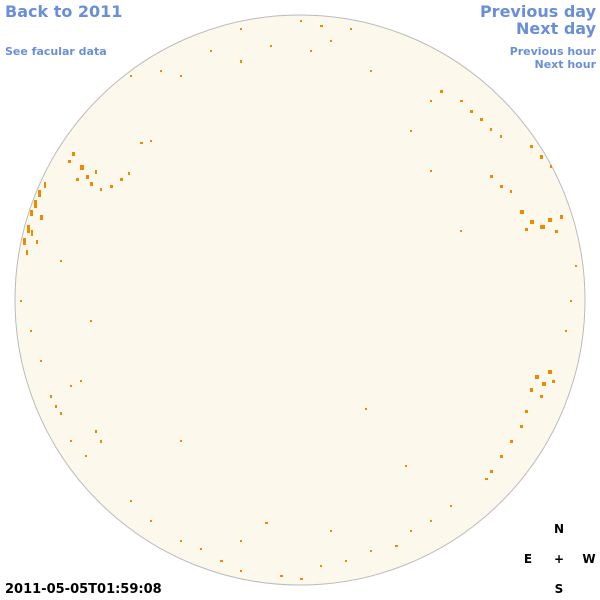 The width and height of the screenshot is (600, 600). I want to click on previous-day-link: Previous day, so click(537, 11).